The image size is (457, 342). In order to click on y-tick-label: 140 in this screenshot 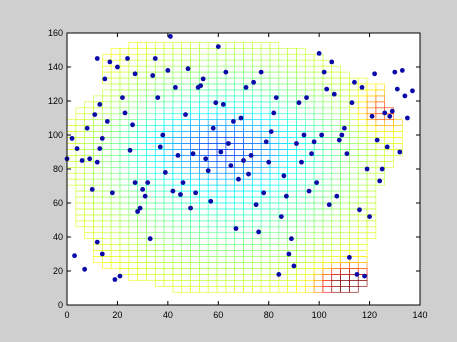, I will do `click(55, 67)`.